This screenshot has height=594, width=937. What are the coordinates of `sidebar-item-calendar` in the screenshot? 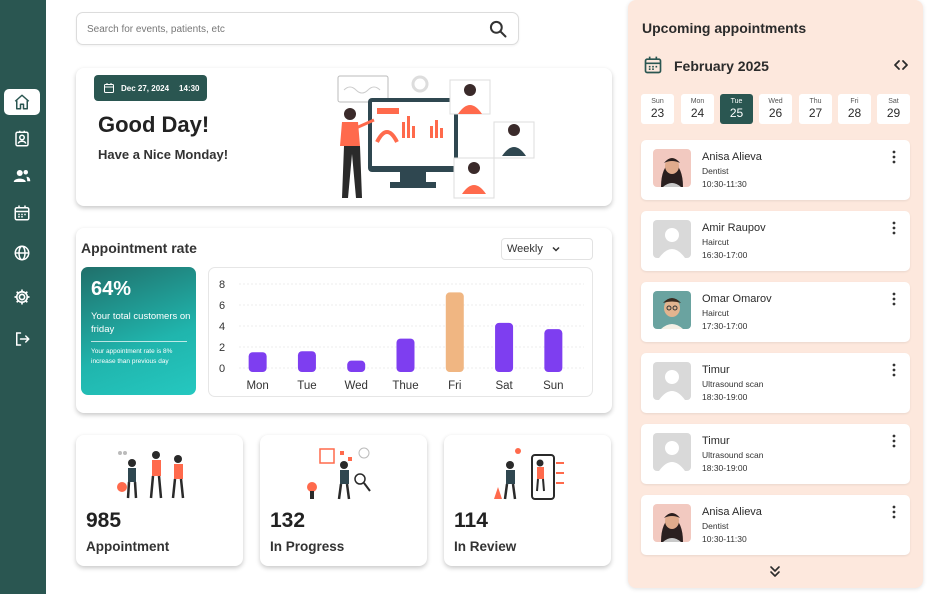 It's located at (22, 213).